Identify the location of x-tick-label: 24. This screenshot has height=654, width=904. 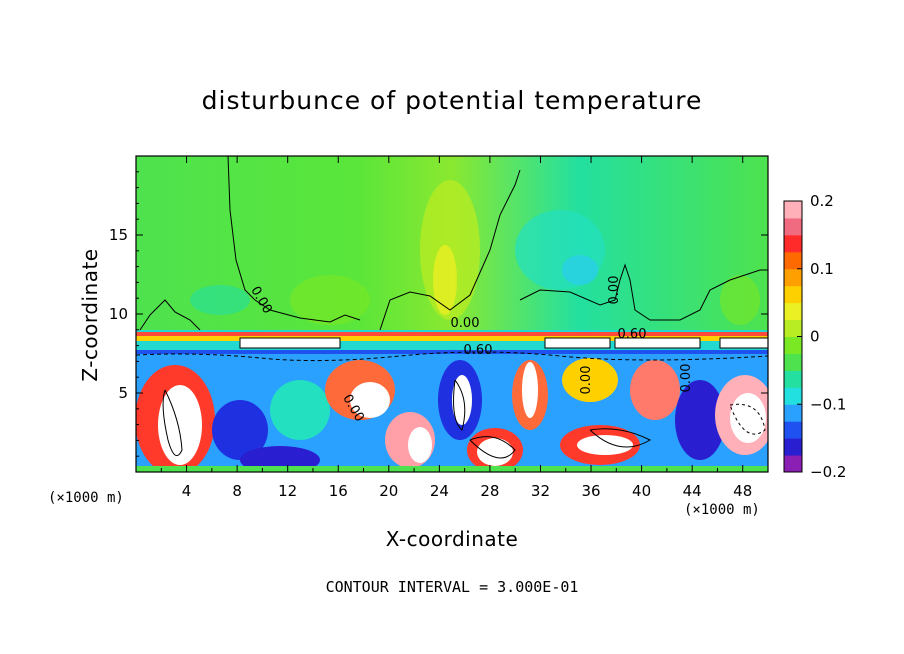
(439, 491).